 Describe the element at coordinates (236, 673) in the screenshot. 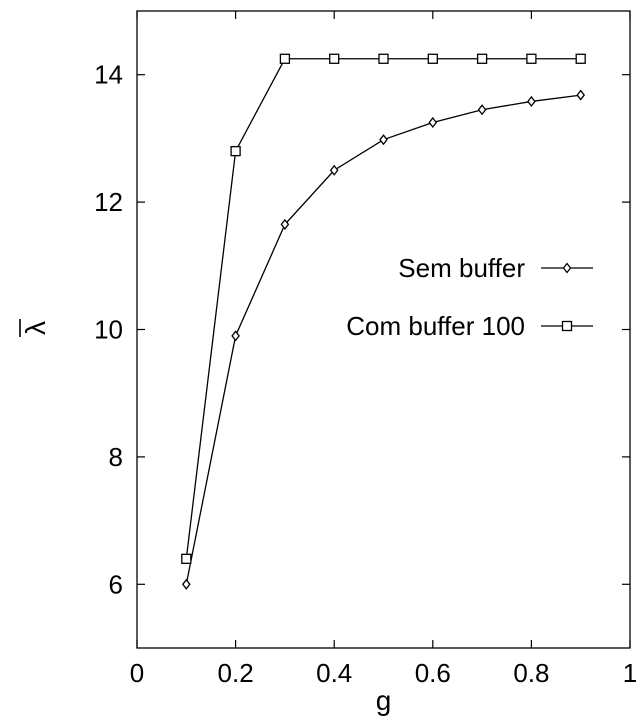

I see `x-tick-label: 0.2` at that location.